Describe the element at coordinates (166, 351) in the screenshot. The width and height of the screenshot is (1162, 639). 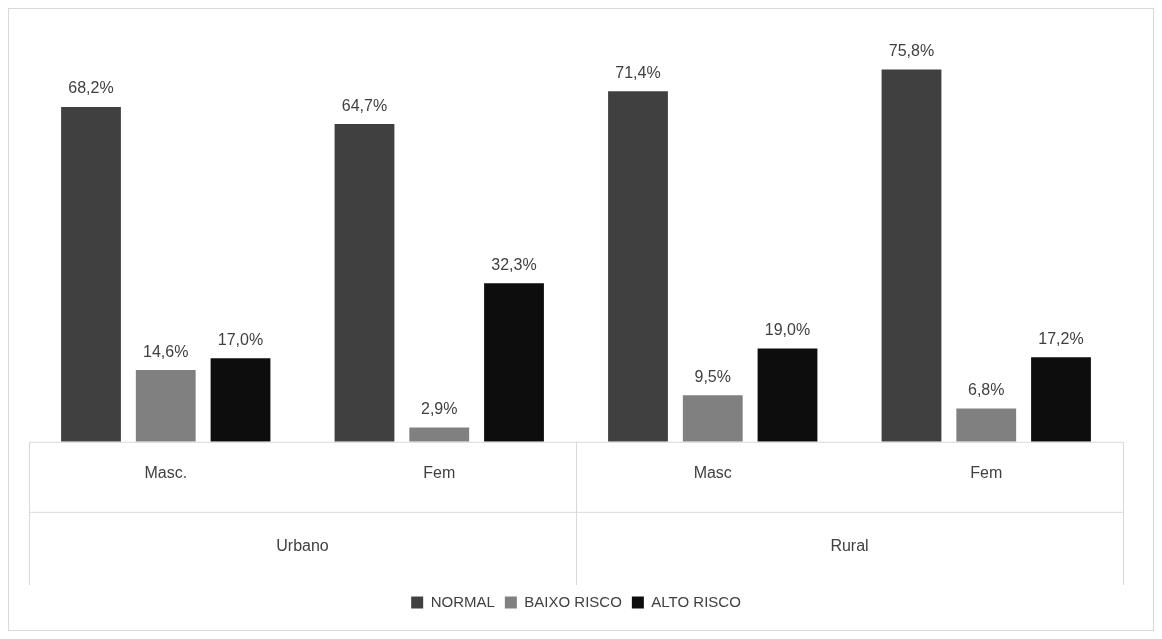
I see `data-label: 14,6%` at that location.